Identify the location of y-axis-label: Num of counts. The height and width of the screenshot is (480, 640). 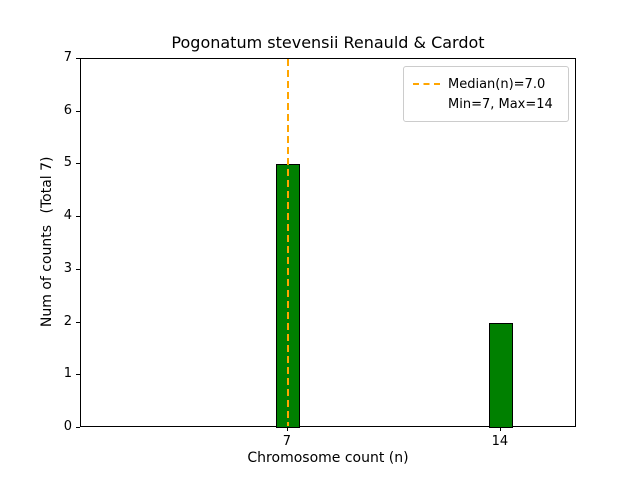
(47, 276).